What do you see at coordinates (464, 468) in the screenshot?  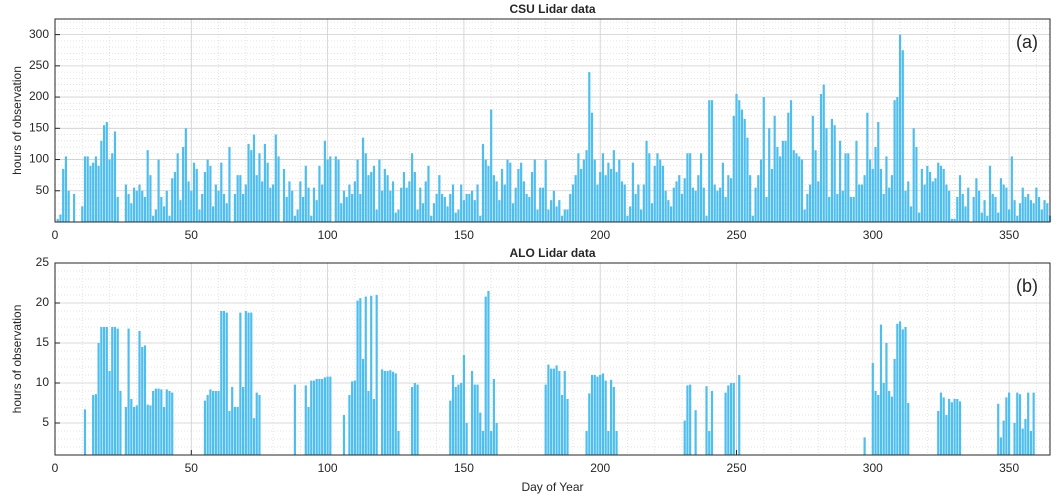 I see `x-tick-label: 150` at bounding box center [464, 468].